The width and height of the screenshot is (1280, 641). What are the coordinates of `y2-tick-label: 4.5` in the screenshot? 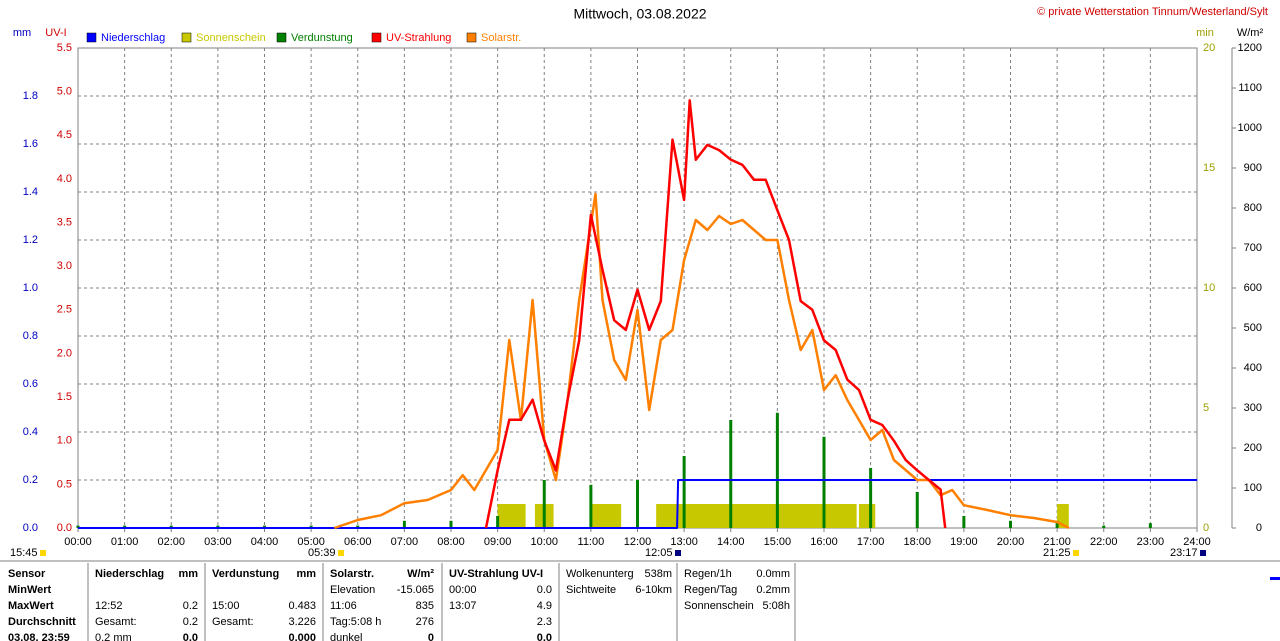 It's located at (64, 135).